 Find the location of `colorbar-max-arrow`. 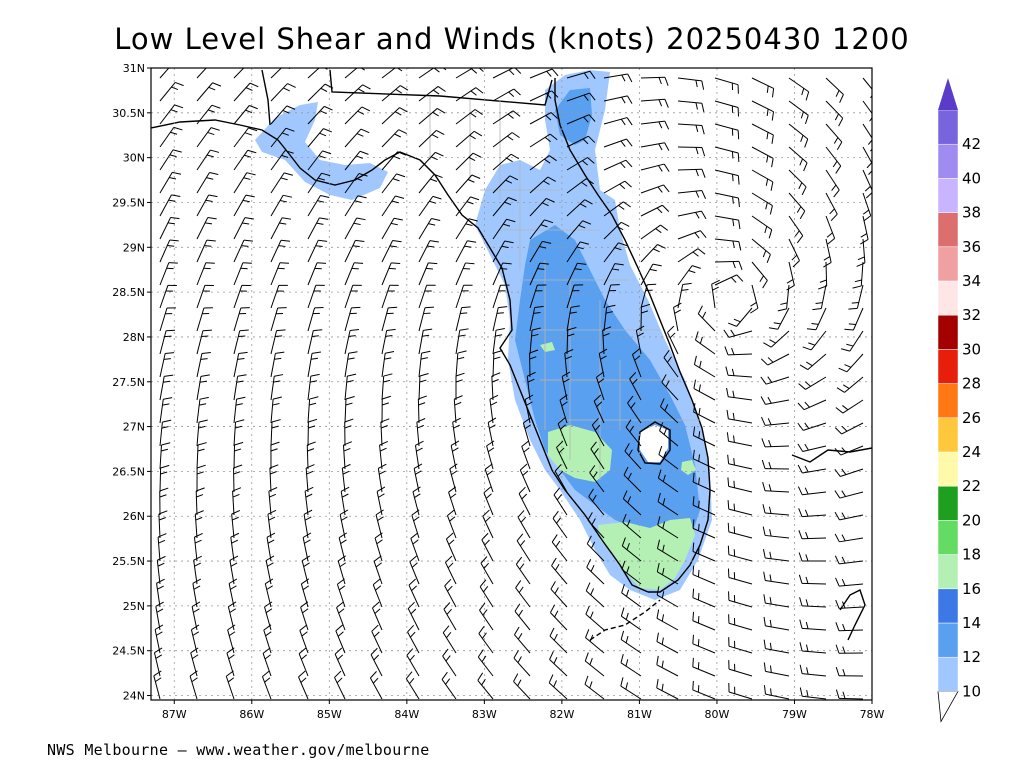

colorbar-max-arrow is located at coordinates (948, 94).